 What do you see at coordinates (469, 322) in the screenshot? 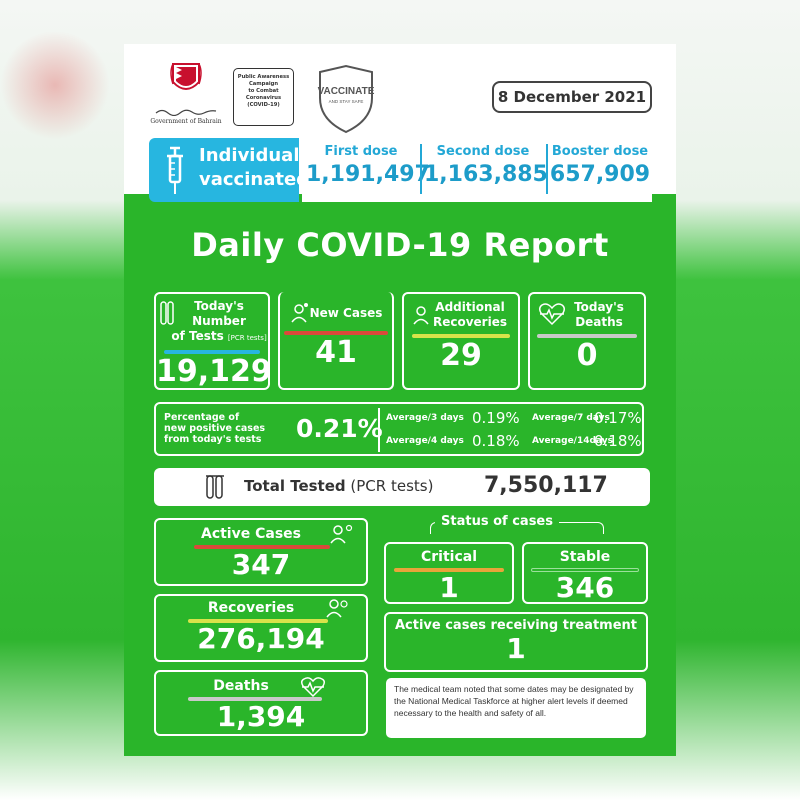
I see `recoveries-label-line2: Recoveries` at bounding box center [469, 322].